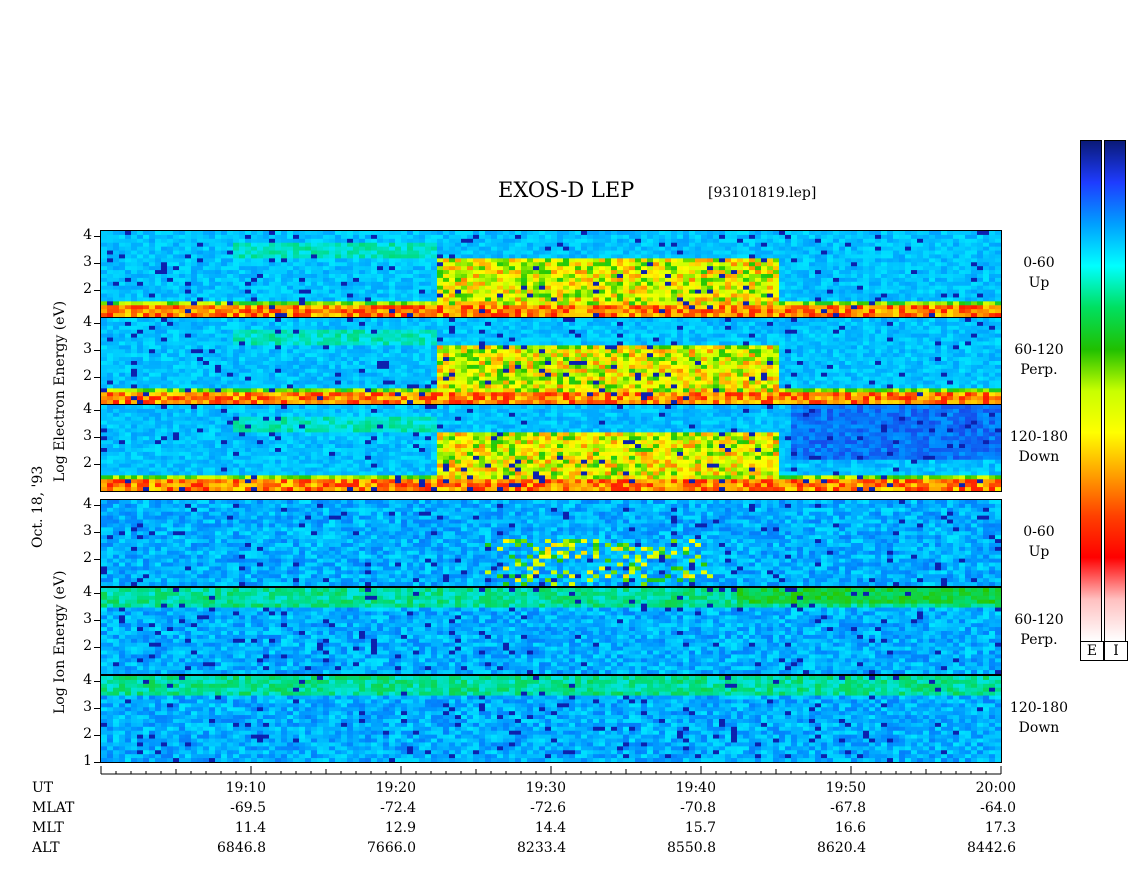 This screenshot has height=875, width=1130. I want to click on orbit-value-mlt: 16.6, so click(850, 828).